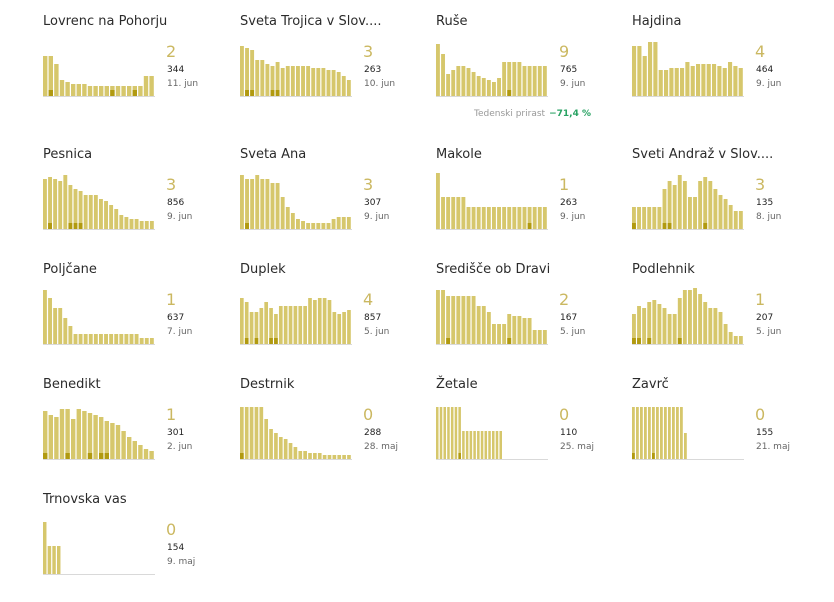 The width and height of the screenshot is (834, 602). I want to click on municipality-tile: Sveta Trojica v Slov.... 3 263 10. jun, so click(335, 69).